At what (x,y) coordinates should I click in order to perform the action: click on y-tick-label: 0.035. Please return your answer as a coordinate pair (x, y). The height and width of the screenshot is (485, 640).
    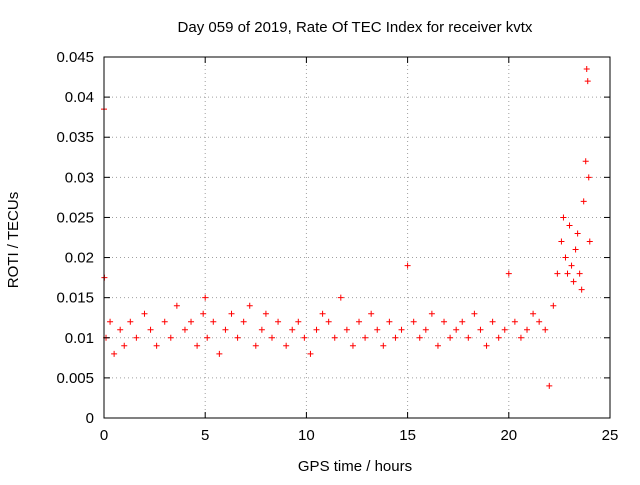
    Looking at the image, I should click on (75, 137).